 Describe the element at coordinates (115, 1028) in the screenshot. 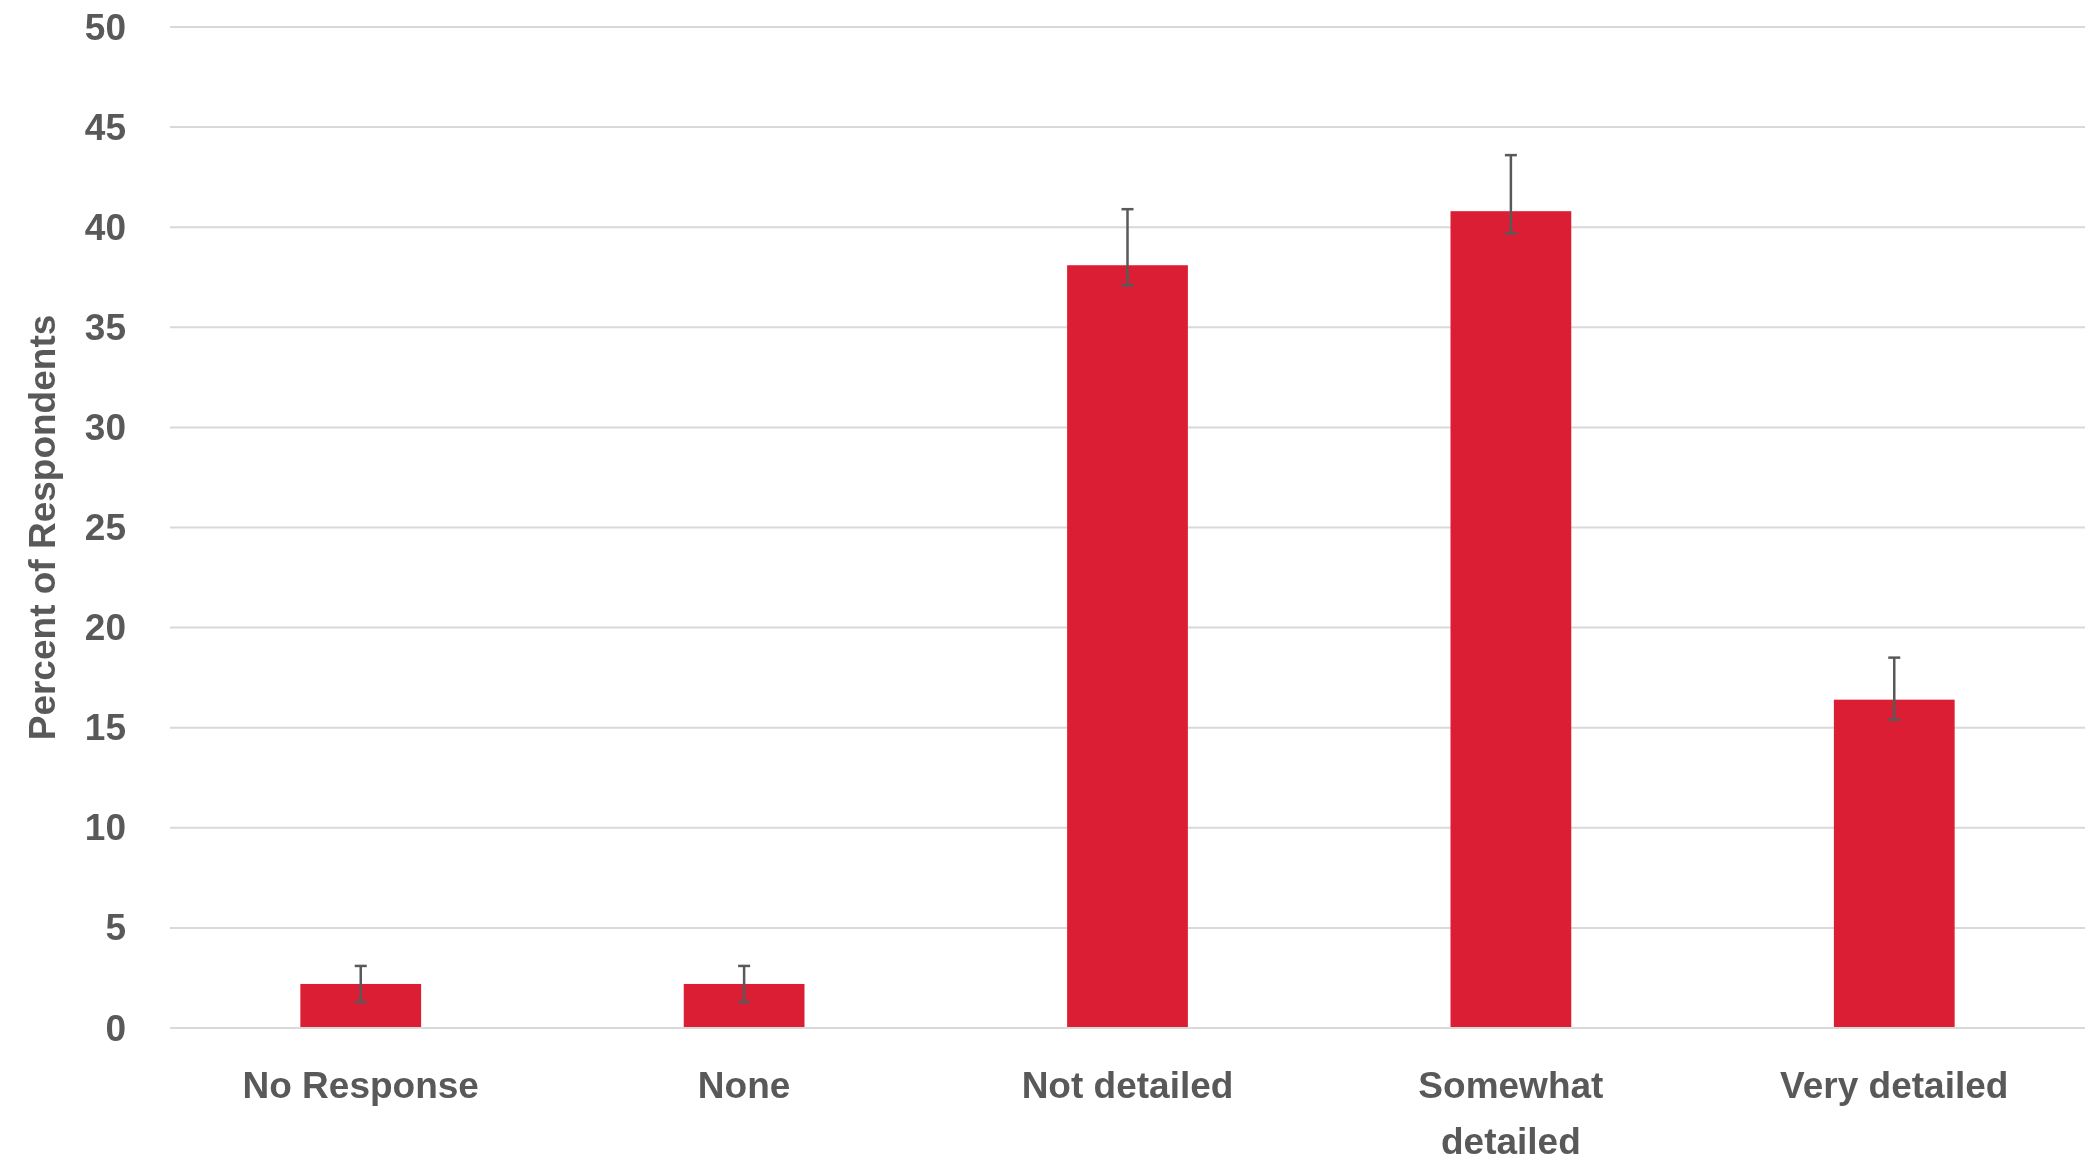

I see `y-tick-label: 0` at that location.